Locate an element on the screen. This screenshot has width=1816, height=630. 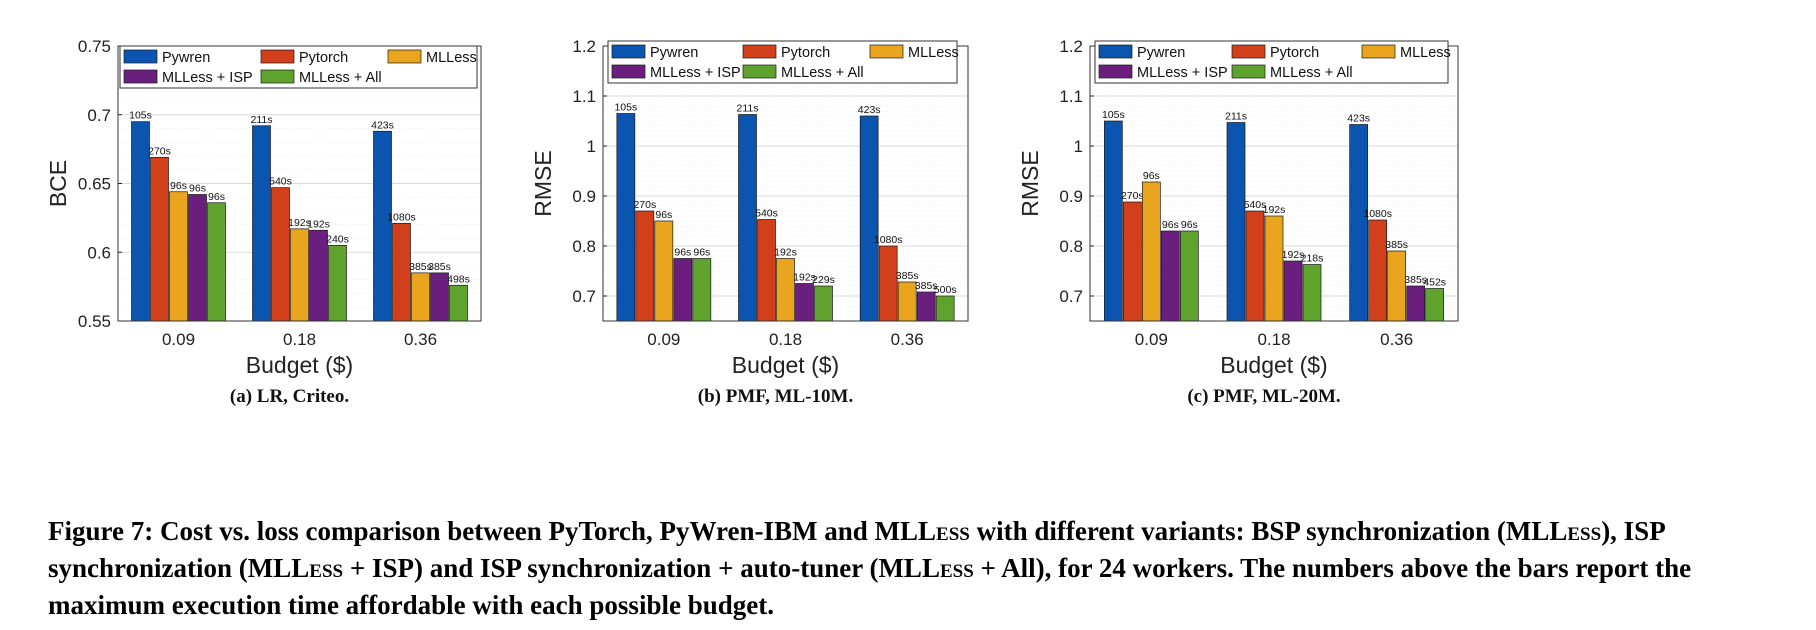
y-tick-label: 1.1 is located at coordinates (584, 96).